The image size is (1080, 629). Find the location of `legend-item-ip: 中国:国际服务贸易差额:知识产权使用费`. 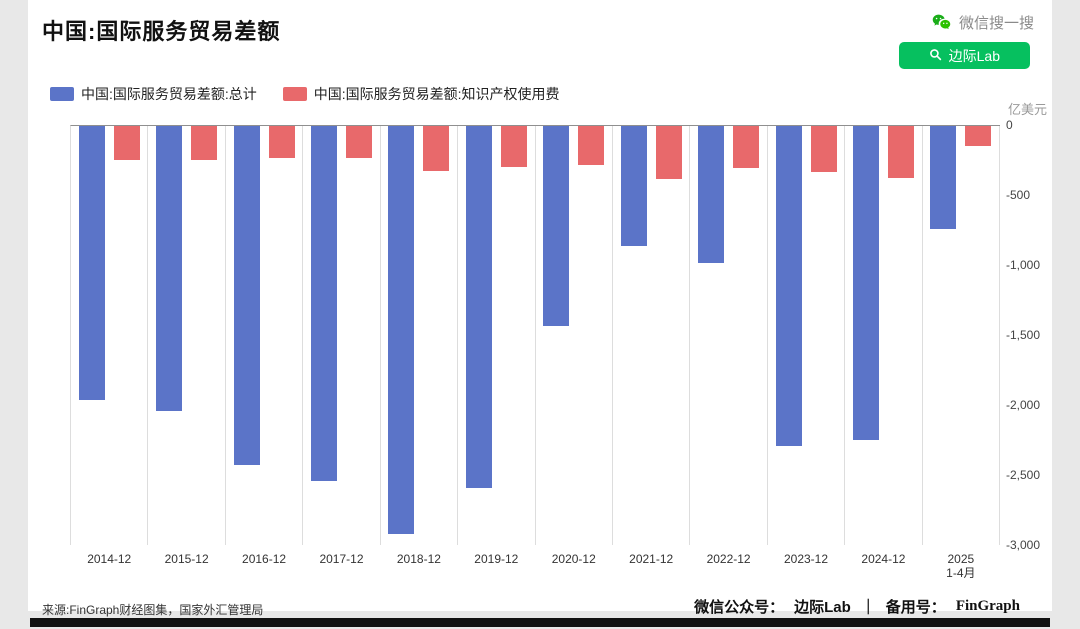

legend-item-ip: 中国:国际服务贸易差额:知识产权使用费 is located at coordinates (421, 94).